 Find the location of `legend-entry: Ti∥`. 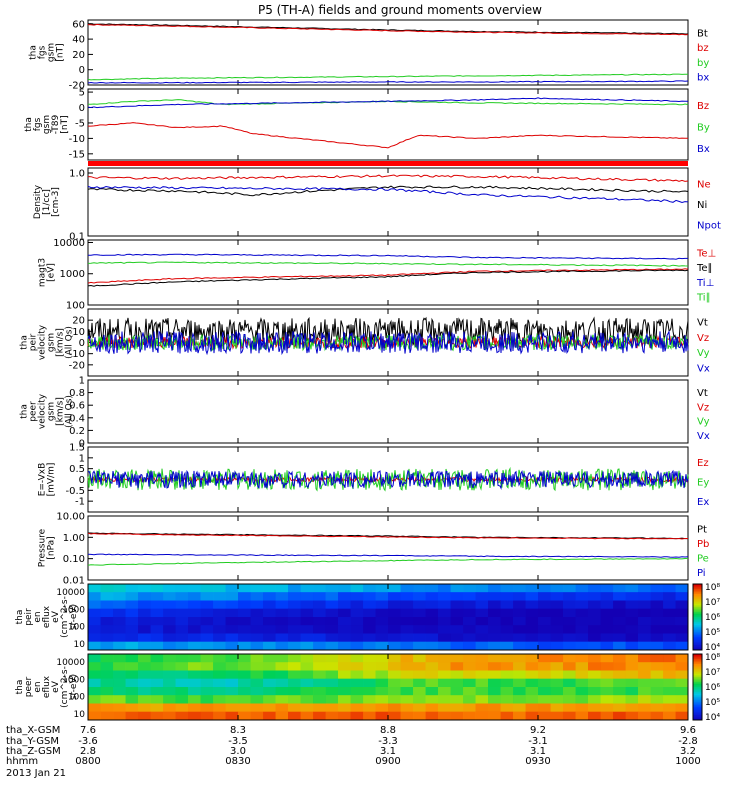

legend-entry: Ti∥ is located at coordinates (703, 298).